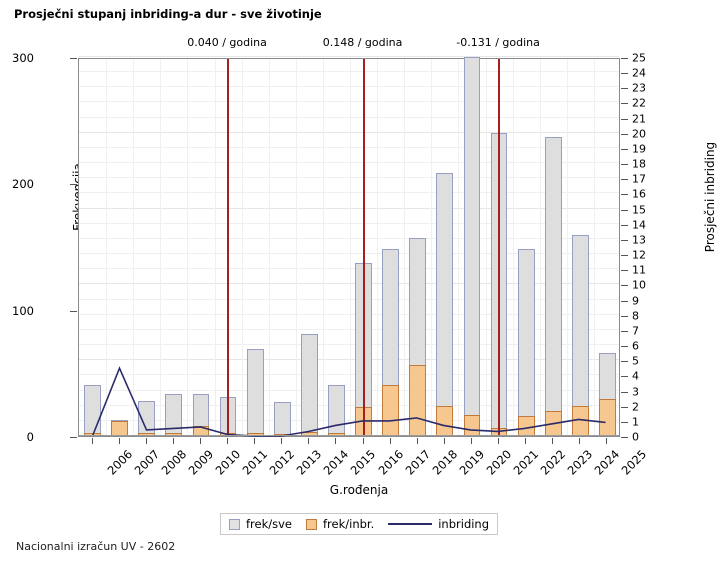 This screenshot has width=718, height=567. I want to click on y-axis-right-label: Prosječni inbriding, so click(710, 197).